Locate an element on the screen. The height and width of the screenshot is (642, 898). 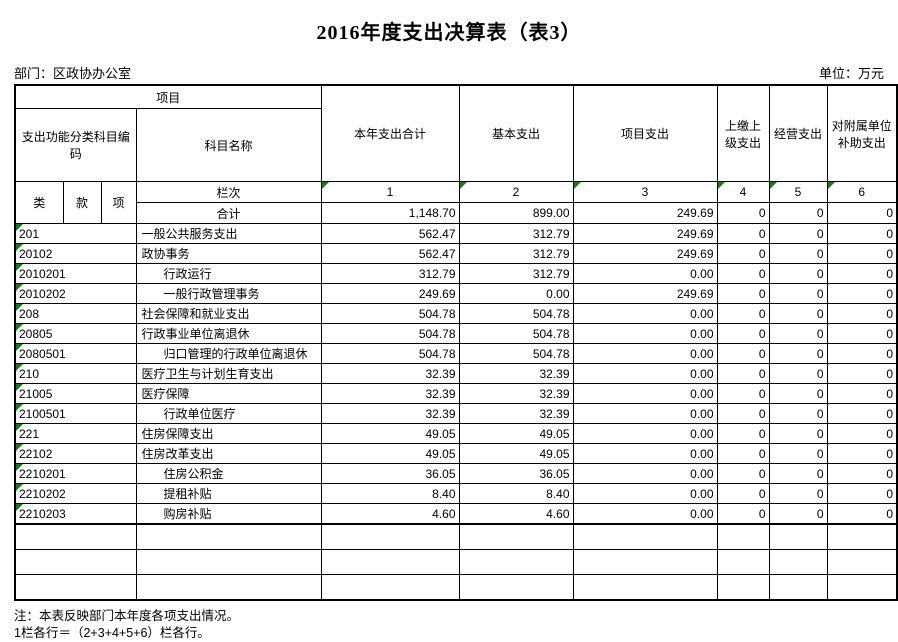
column-index-4: 4 is located at coordinates (743, 192).